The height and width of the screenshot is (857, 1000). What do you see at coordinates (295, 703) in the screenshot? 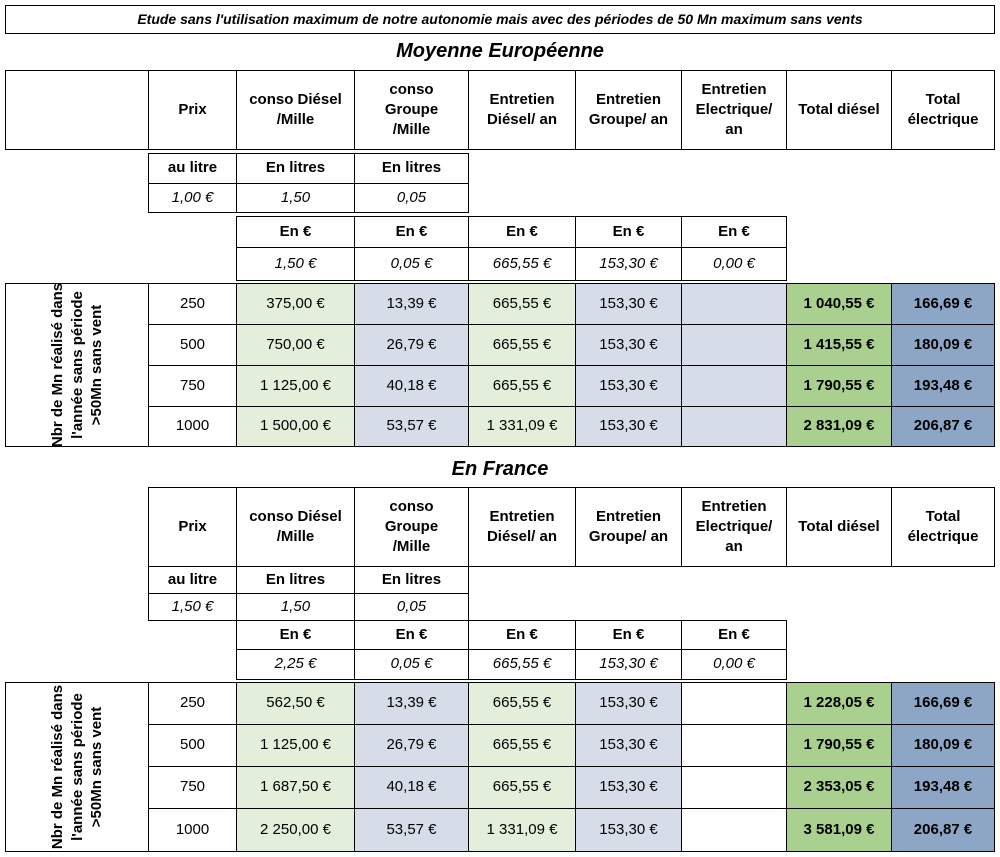
I see `table-cell-diesel: 562,50 €` at bounding box center [295, 703].